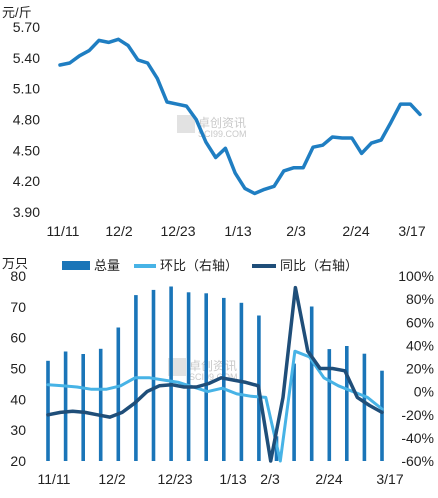  I want to click on volume-y-right-tick: 100%, so click(416, 276).